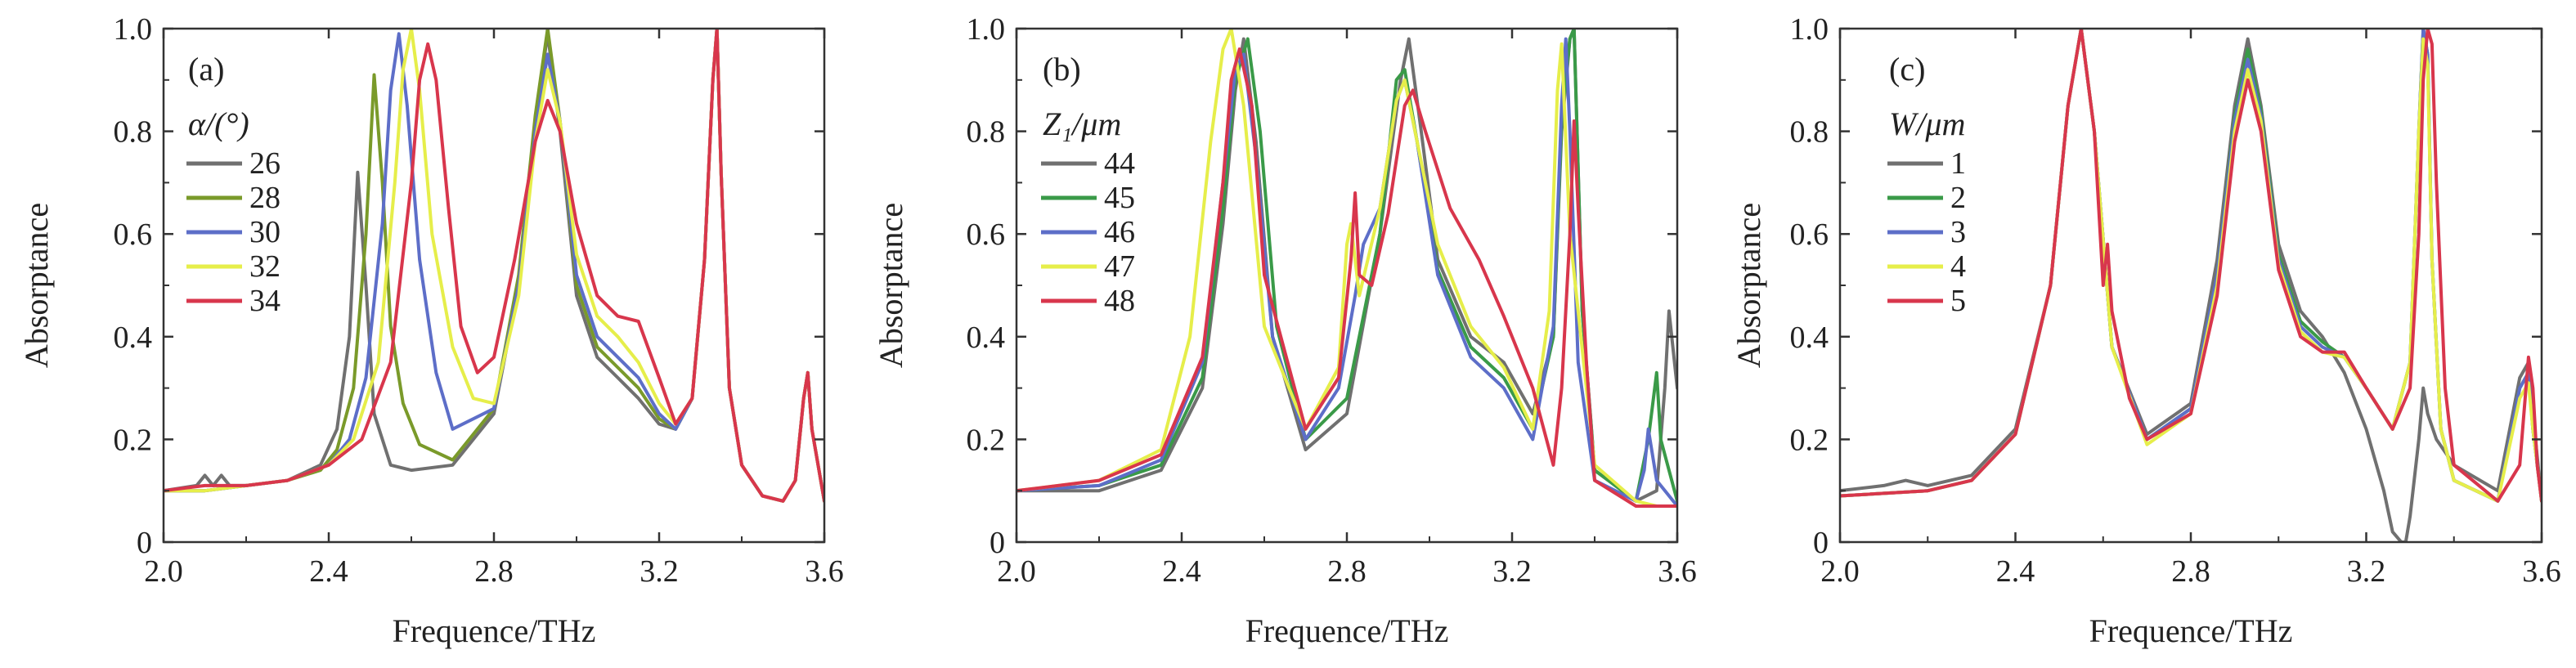  I want to click on legend-label-46: 46, so click(1119, 232).